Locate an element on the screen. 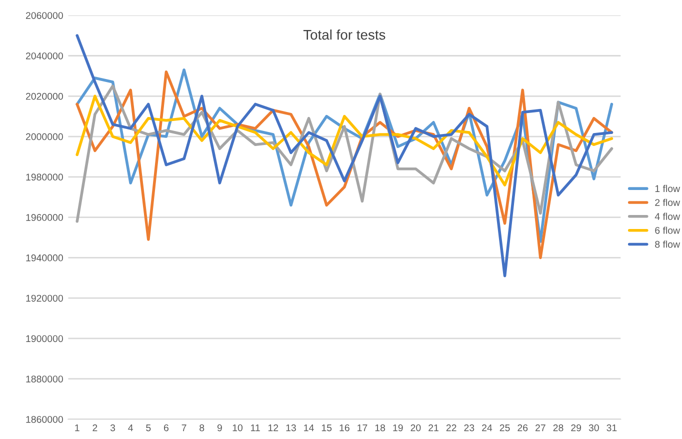 This screenshot has height=439, width=682. x-tick-label: 10 is located at coordinates (237, 428).